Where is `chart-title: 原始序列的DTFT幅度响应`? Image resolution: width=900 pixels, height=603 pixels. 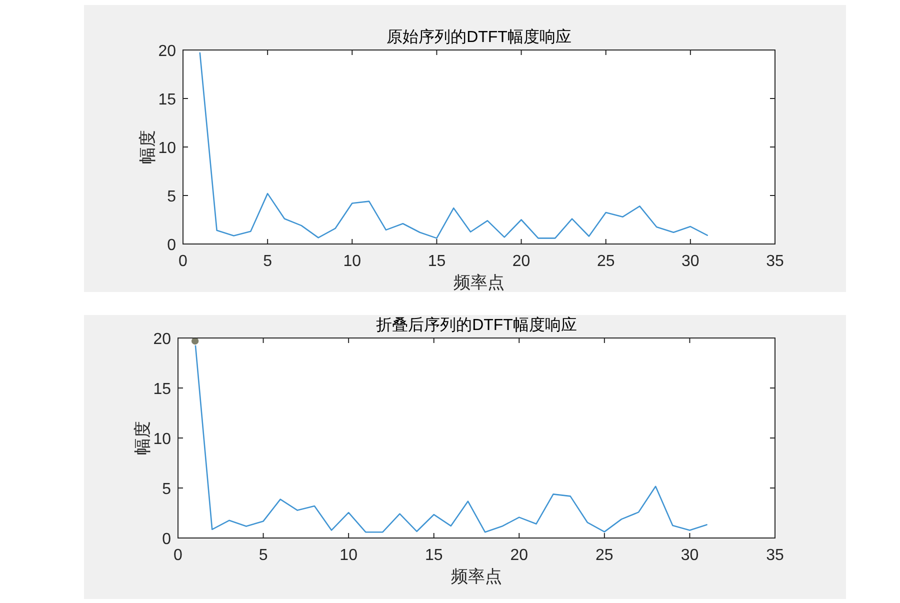
chart-title: 原始序列的DTFT幅度响应 is located at coordinates (479, 37).